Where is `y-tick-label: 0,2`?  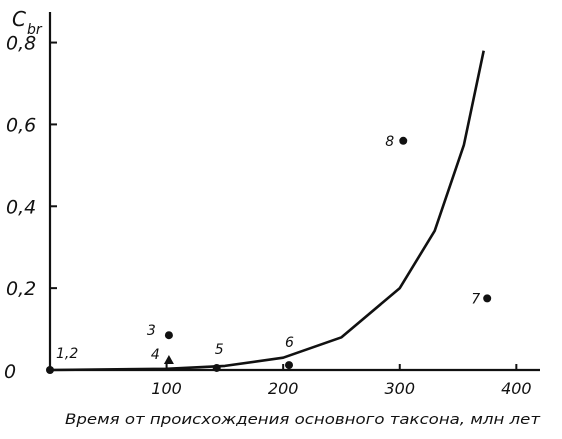 y-tick-label: 0,2 is located at coordinates (21, 289).